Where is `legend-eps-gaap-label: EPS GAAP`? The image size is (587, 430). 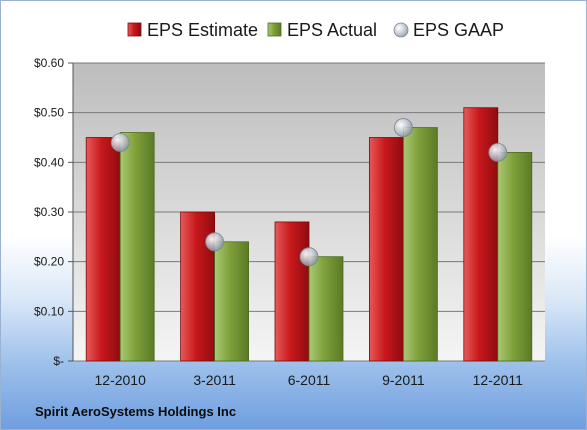 legend-eps-gaap-label: EPS GAAP is located at coordinates (458, 30).